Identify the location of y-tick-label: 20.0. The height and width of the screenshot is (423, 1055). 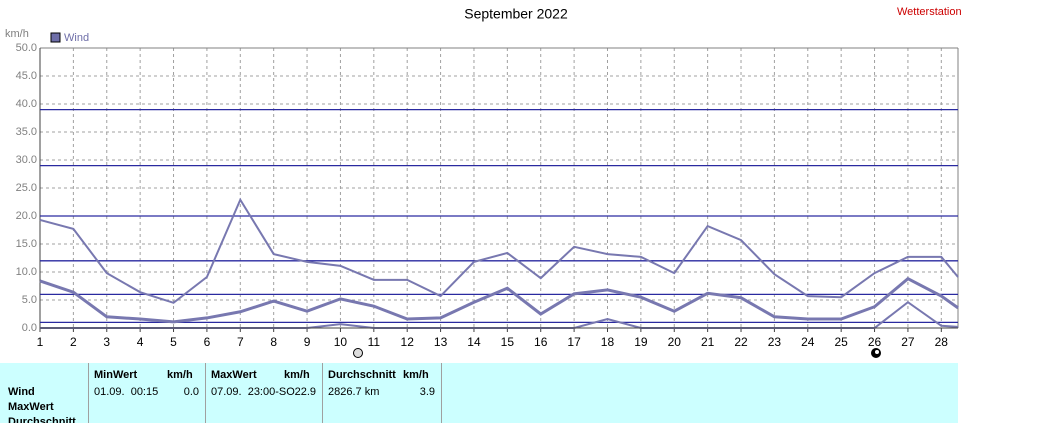
(26, 216).